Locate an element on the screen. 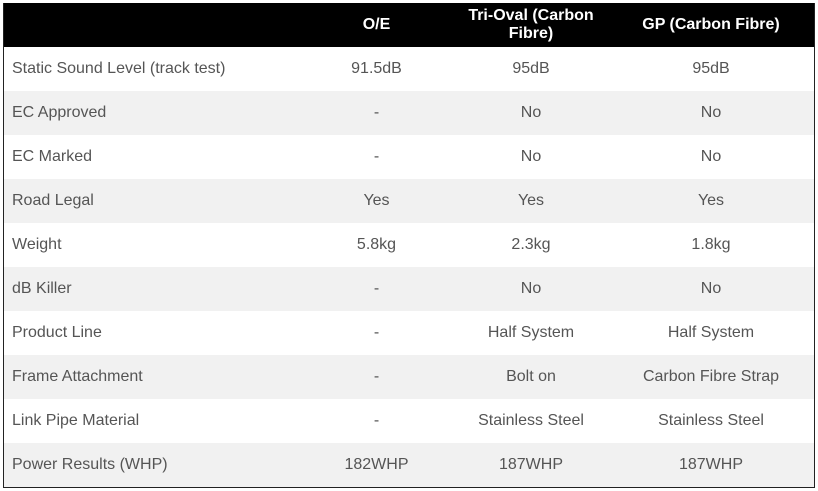 The height and width of the screenshot is (491, 818). table-row: Road Legal Yes Yes Yes is located at coordinates (409, 201).